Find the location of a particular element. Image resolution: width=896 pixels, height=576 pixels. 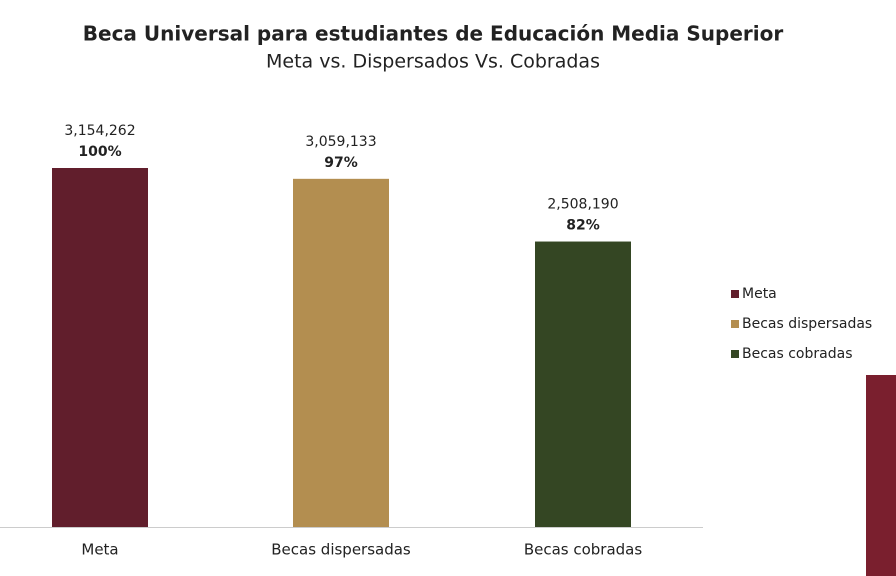

legend-label: Becas cobradas is located at coordinates (797, 354).